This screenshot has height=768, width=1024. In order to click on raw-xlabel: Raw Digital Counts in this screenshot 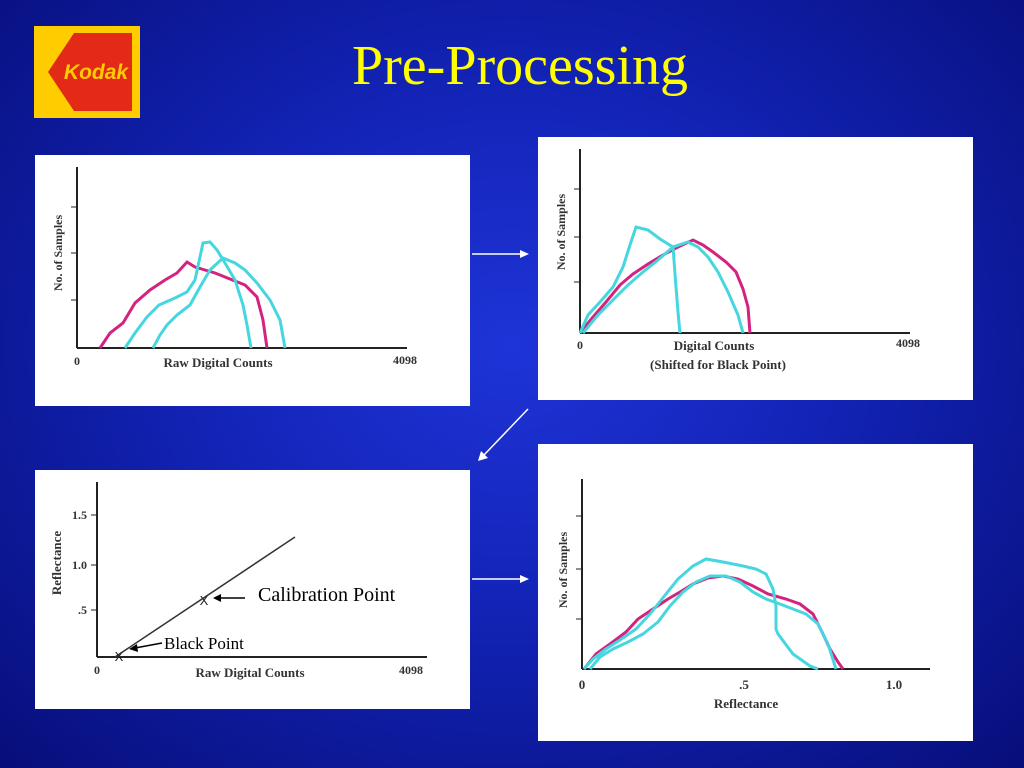, I will do `click(217, 362)`.